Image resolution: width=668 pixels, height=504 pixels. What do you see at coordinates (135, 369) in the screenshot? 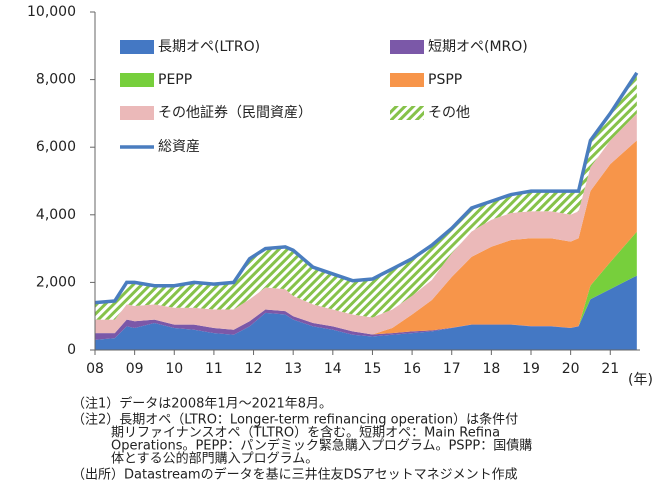
I see `x-tick-label: 09` at bounding box center [135, 369].